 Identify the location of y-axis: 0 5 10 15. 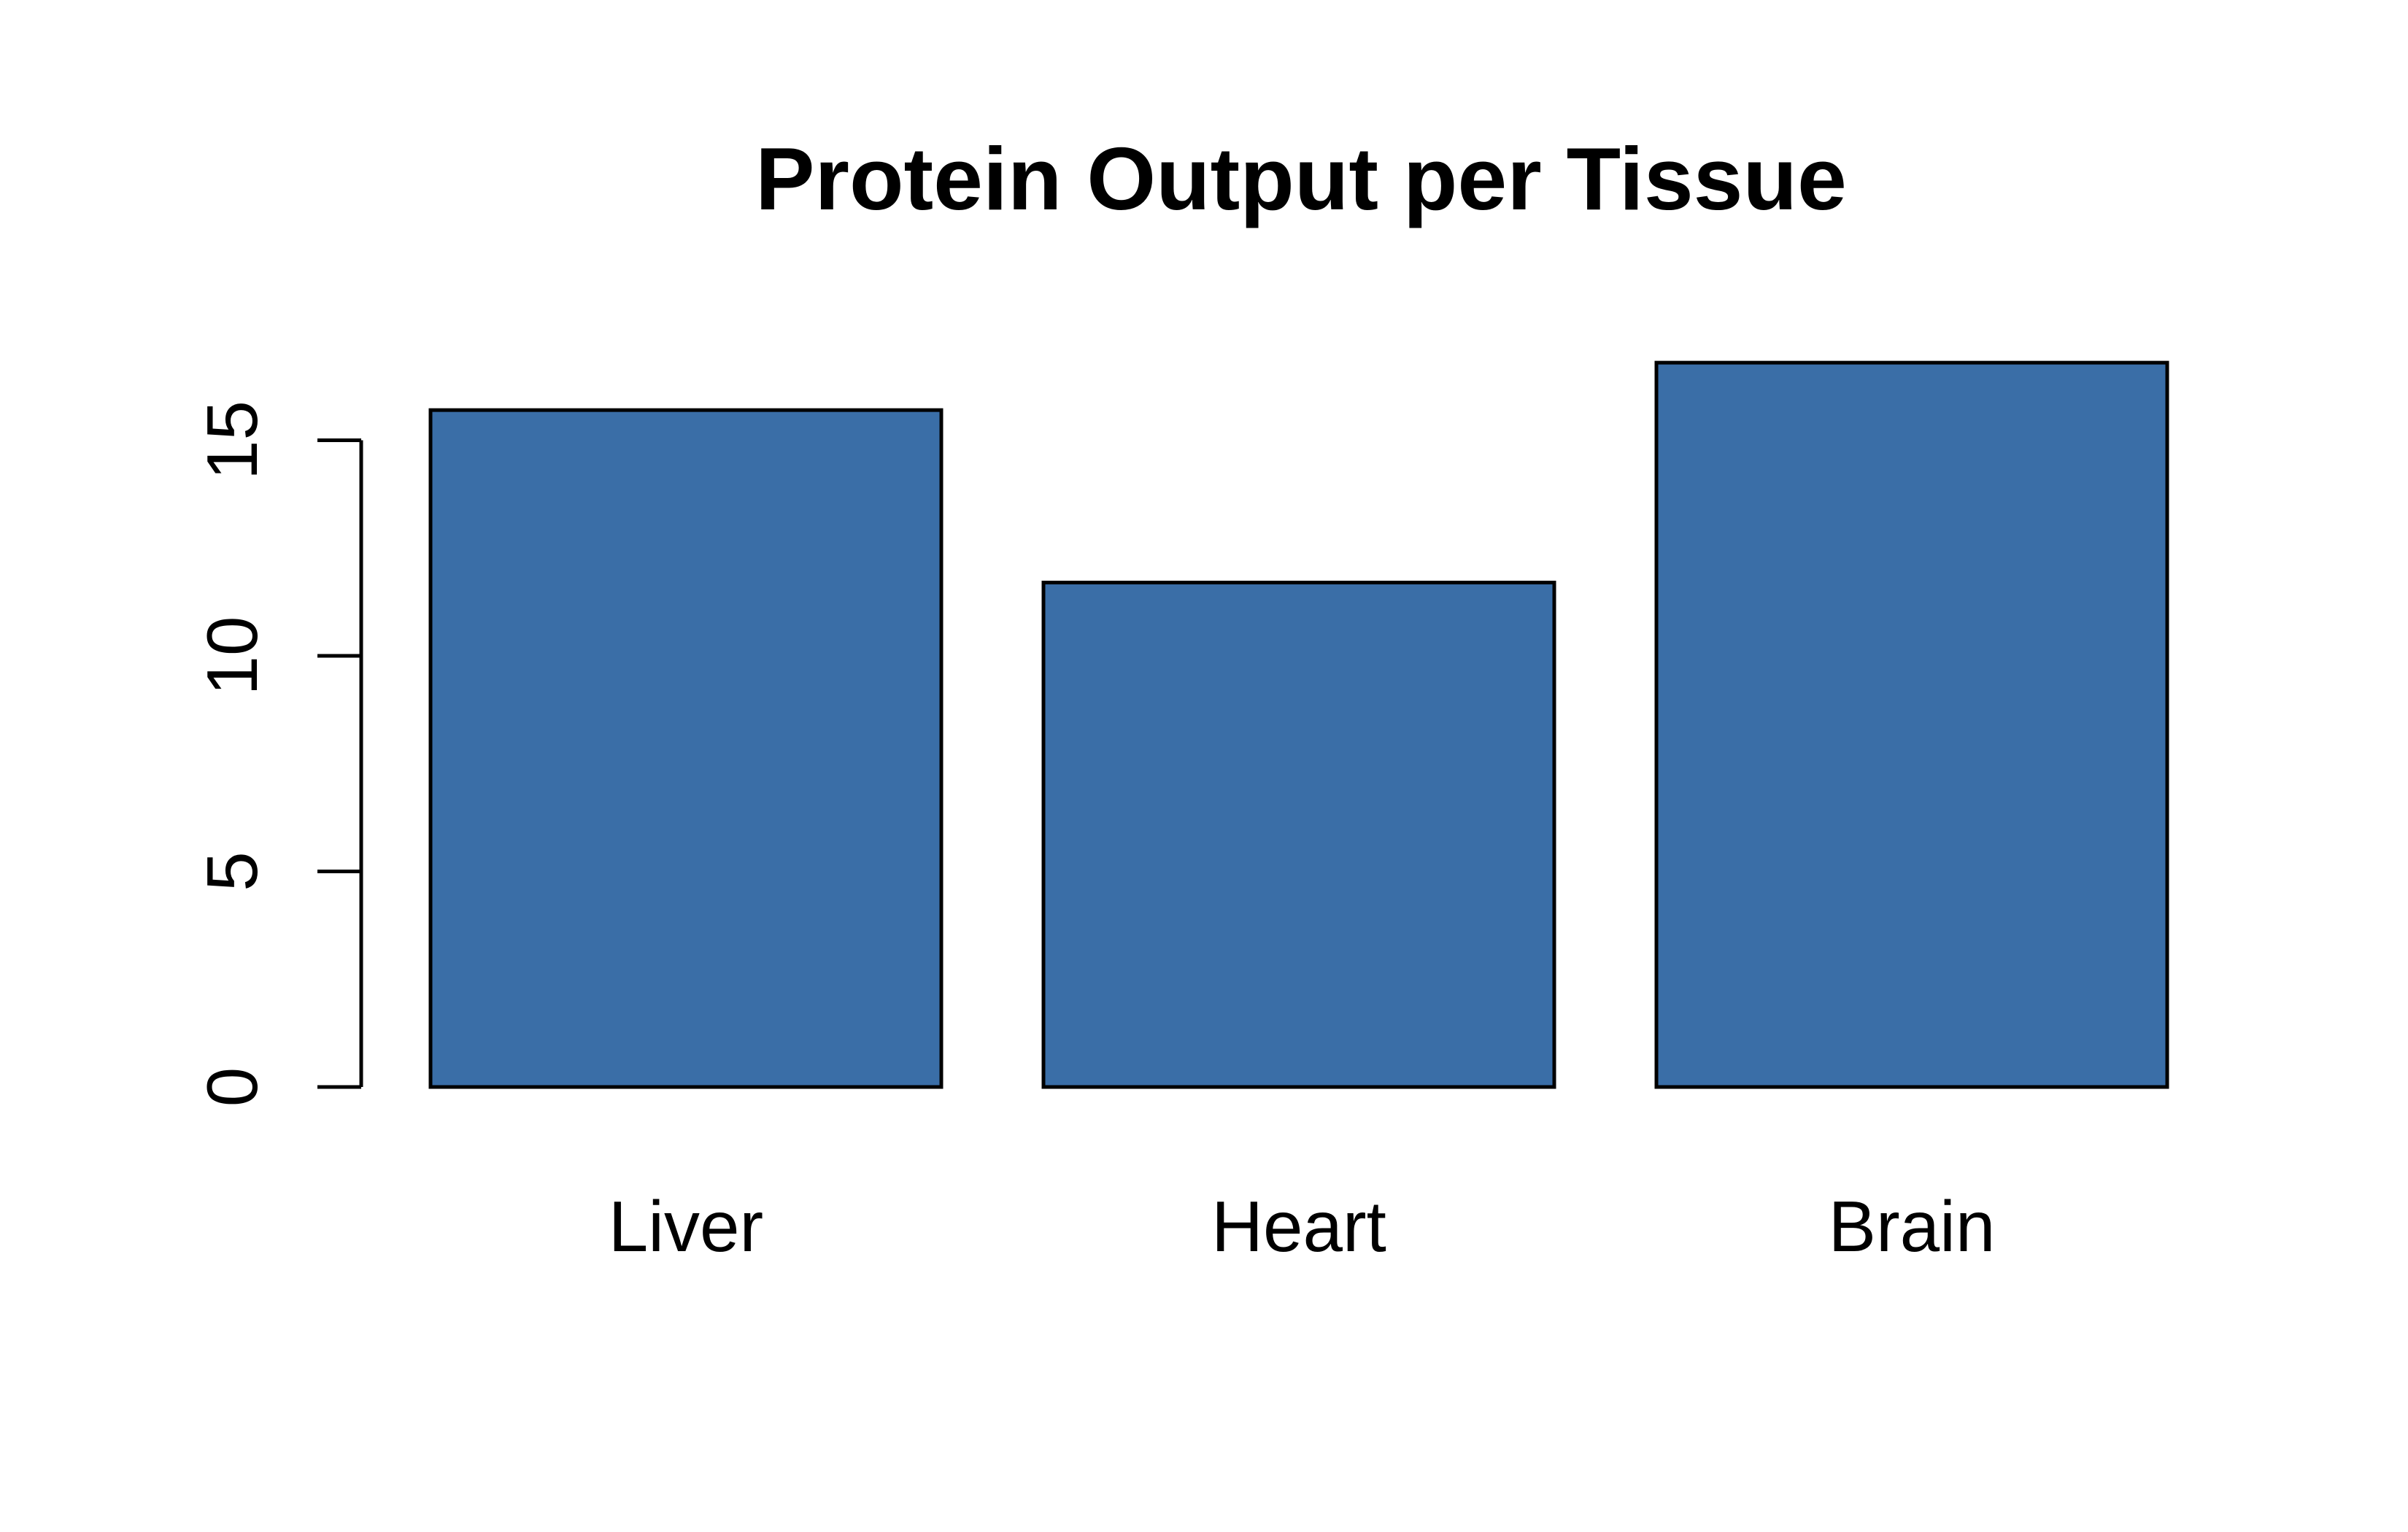
(277, 754).